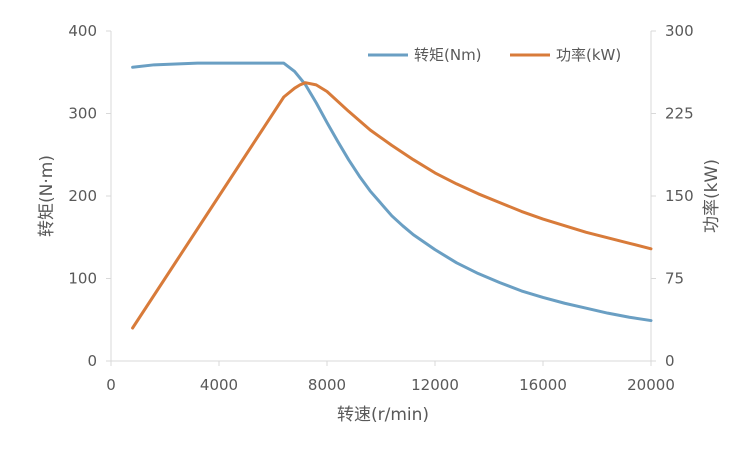  What do you see at coordinates (448, 55) in the screenshot?
I see `legend-label-torque: 转矩(Nm)` at bounding box center [448, 55].